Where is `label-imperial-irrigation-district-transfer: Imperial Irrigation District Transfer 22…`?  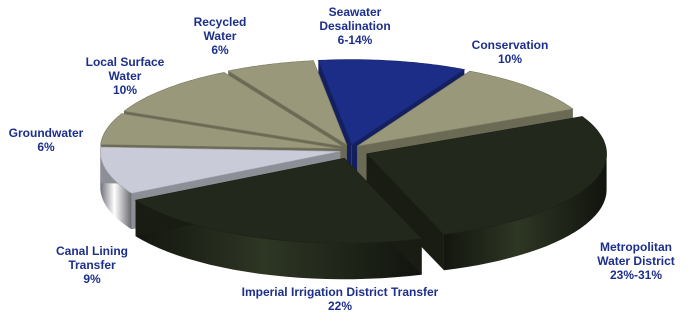
label-imperial-irrigation-district-transfer: Imperial Irrigation District Transfer 22… is located at coordinates (340, 299).